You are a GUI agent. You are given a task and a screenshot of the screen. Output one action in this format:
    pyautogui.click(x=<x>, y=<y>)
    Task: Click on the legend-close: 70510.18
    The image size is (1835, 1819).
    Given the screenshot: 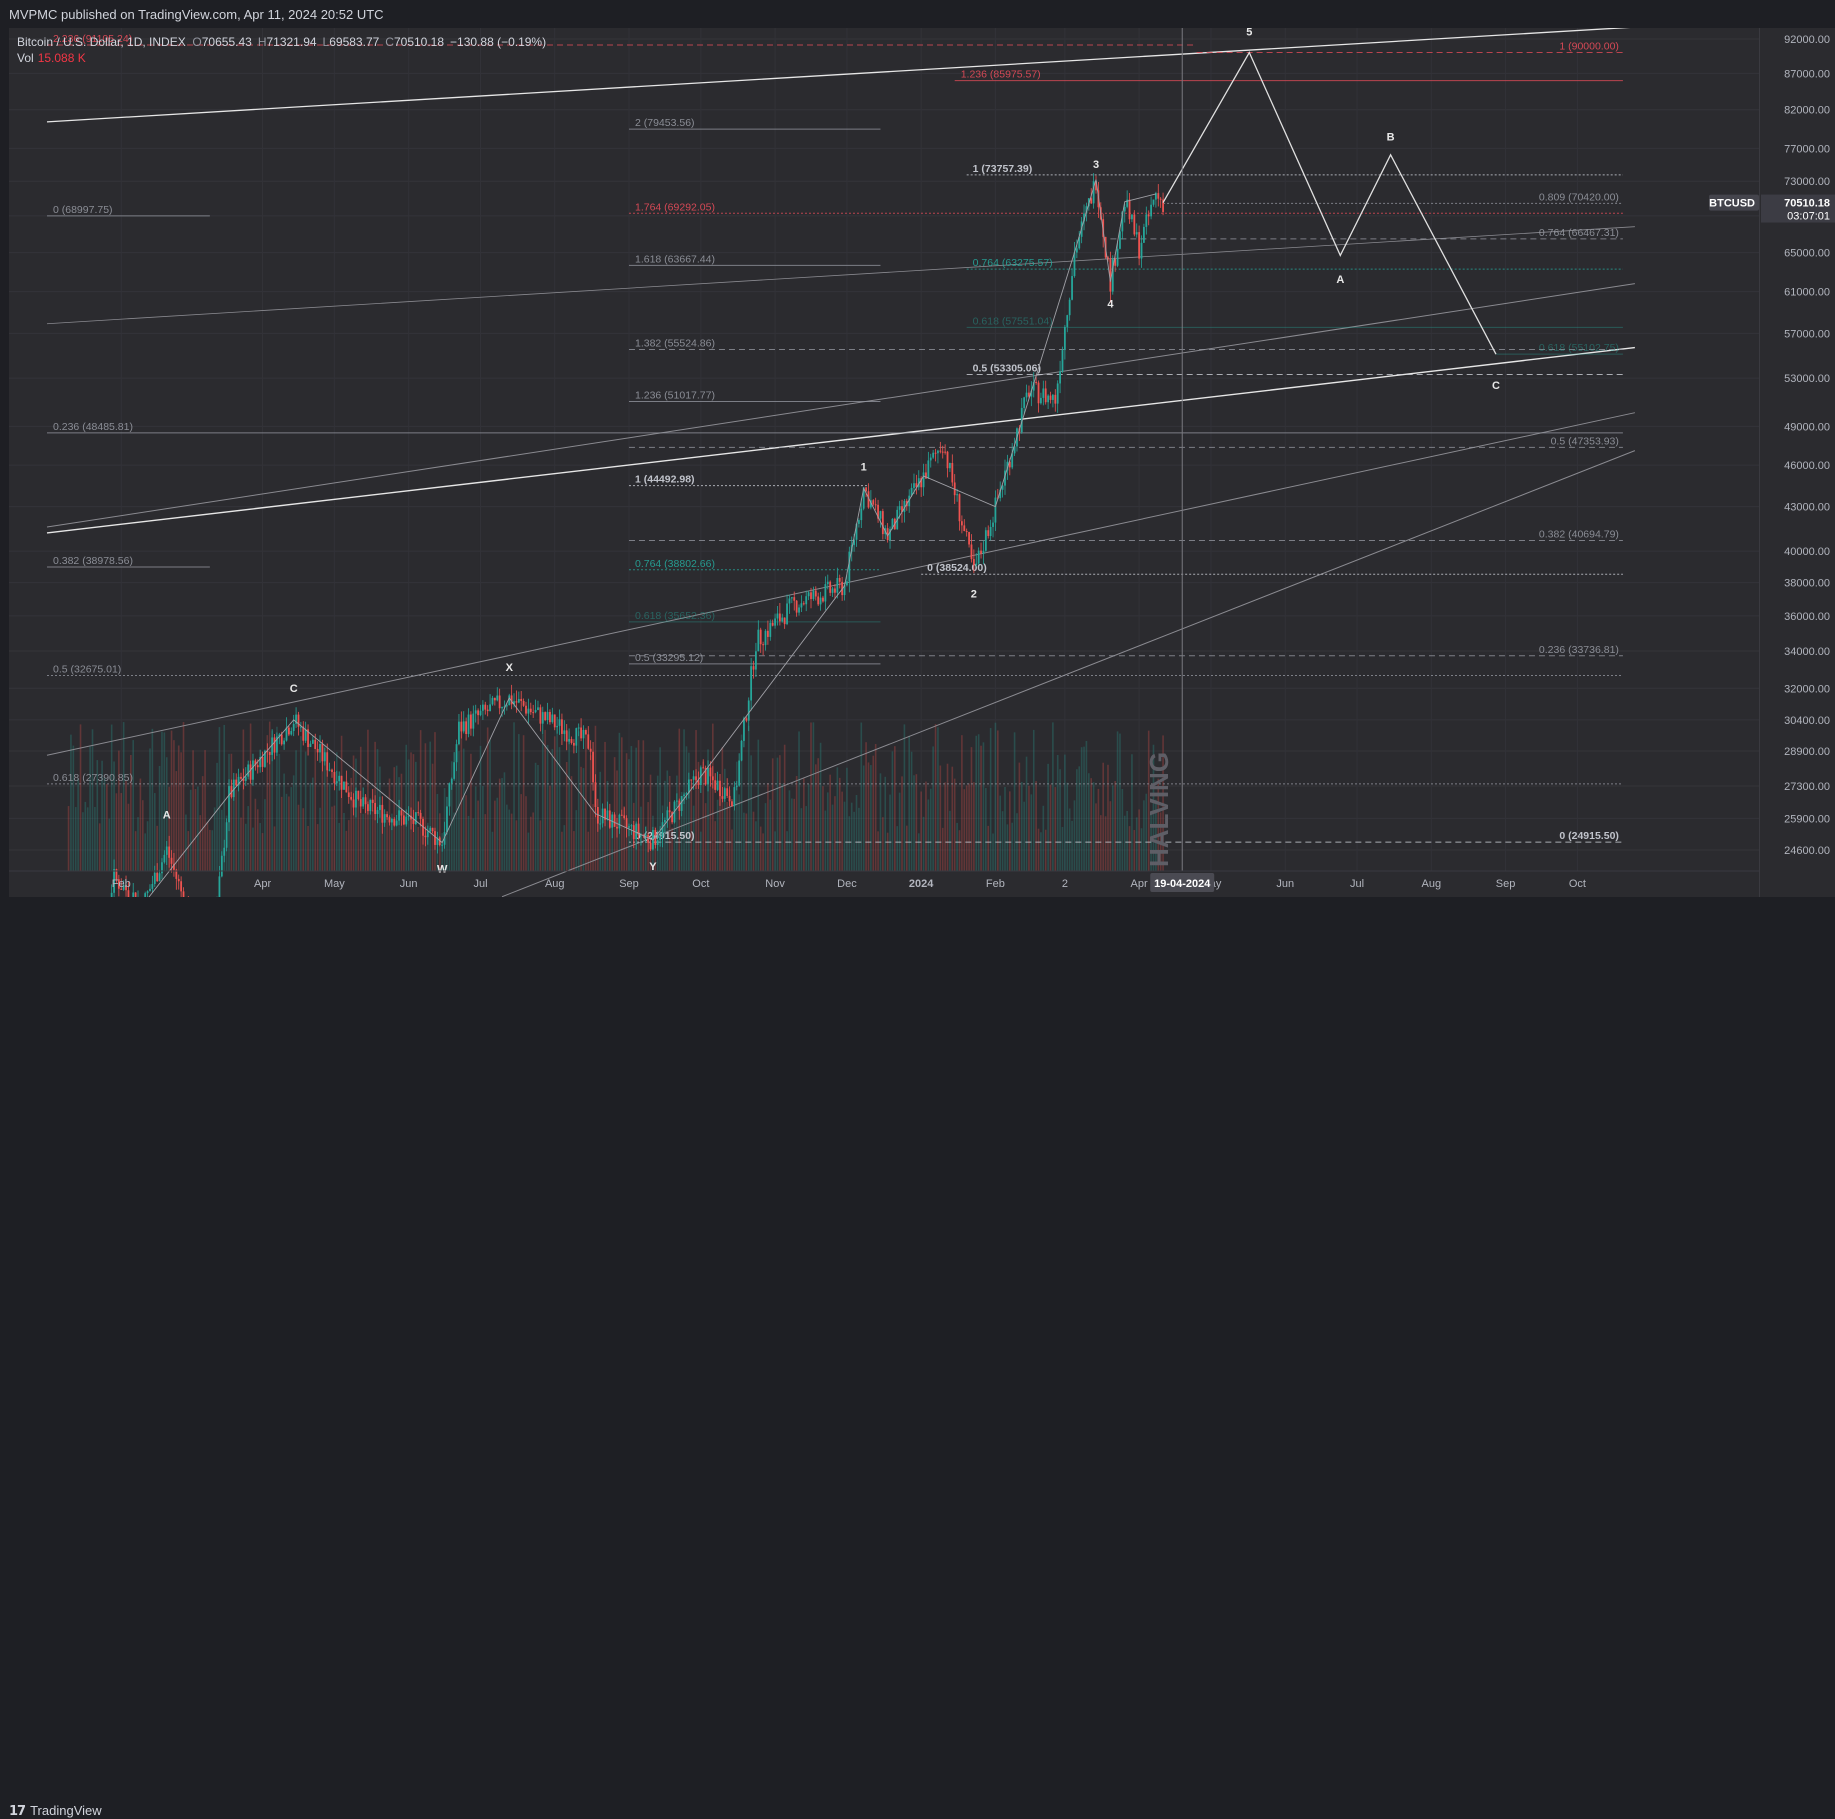 What is the action you would take?
    pyautogui.click(x=419, y=42)
    